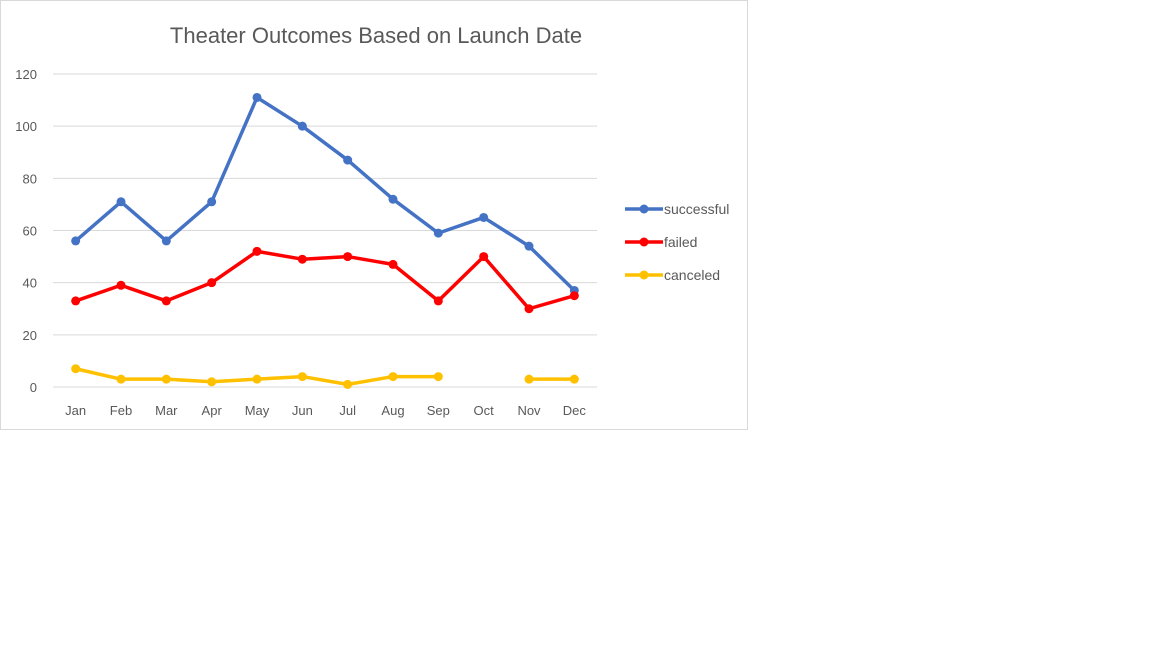  Describe the element at coordinates (325, 376) in the screenshot. I see `series-canceled` at that location.